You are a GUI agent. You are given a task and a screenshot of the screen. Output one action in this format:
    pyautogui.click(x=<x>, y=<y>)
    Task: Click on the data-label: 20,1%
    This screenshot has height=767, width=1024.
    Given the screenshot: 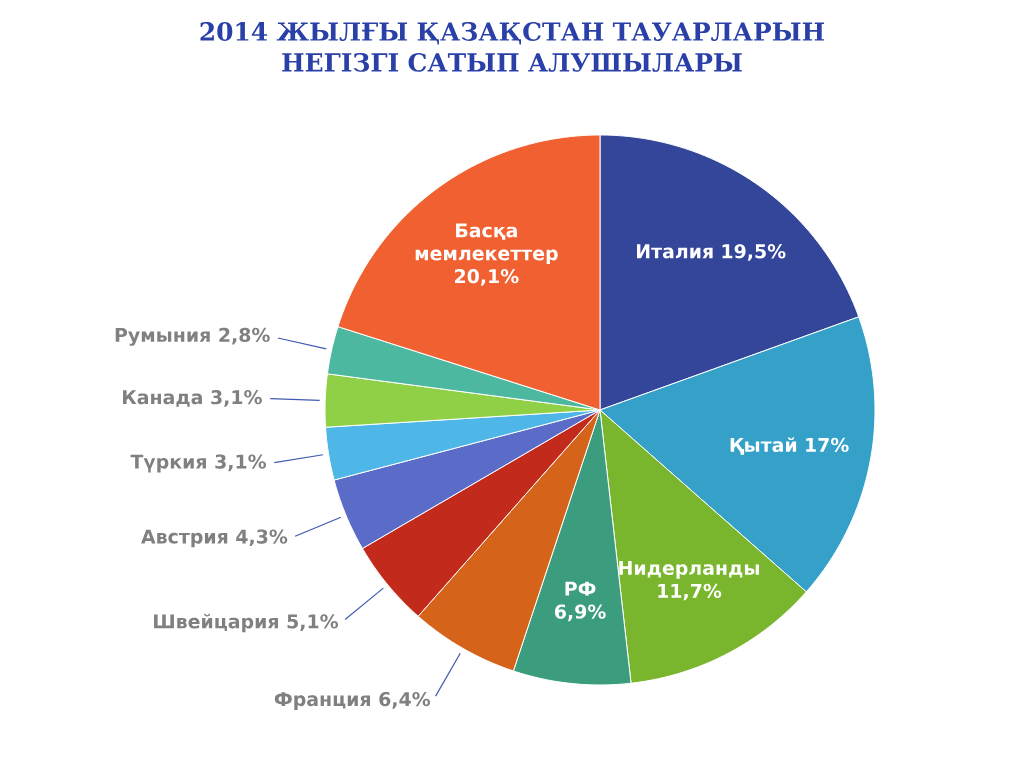 What is the action you would take?
    pyautogui.click(x=487, y=277)
    